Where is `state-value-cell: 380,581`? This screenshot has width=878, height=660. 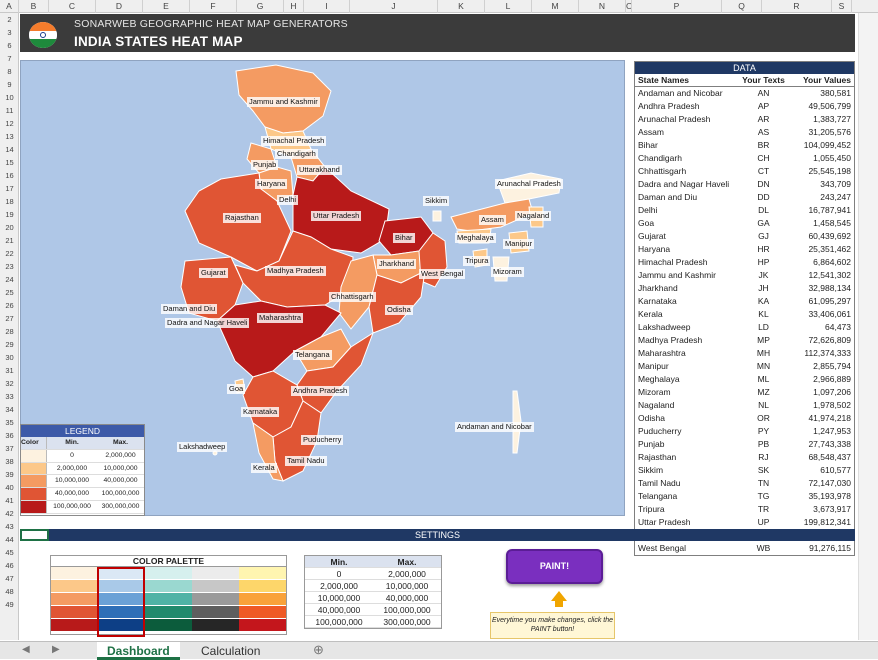 state-value-cell: 380,581 is located at coordinates (835, 93).